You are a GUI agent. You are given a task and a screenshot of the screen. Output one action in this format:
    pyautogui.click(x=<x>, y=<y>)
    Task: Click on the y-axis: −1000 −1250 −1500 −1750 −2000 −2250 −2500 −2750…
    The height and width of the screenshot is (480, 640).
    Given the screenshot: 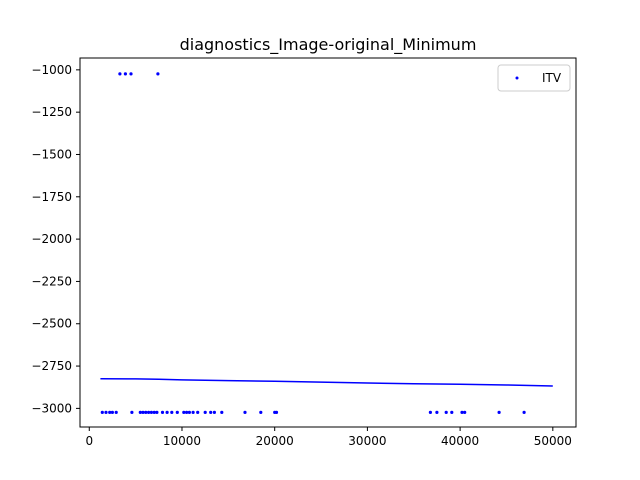 What is the action you would take?
    pyautogui.click(x=55, y=239)
    